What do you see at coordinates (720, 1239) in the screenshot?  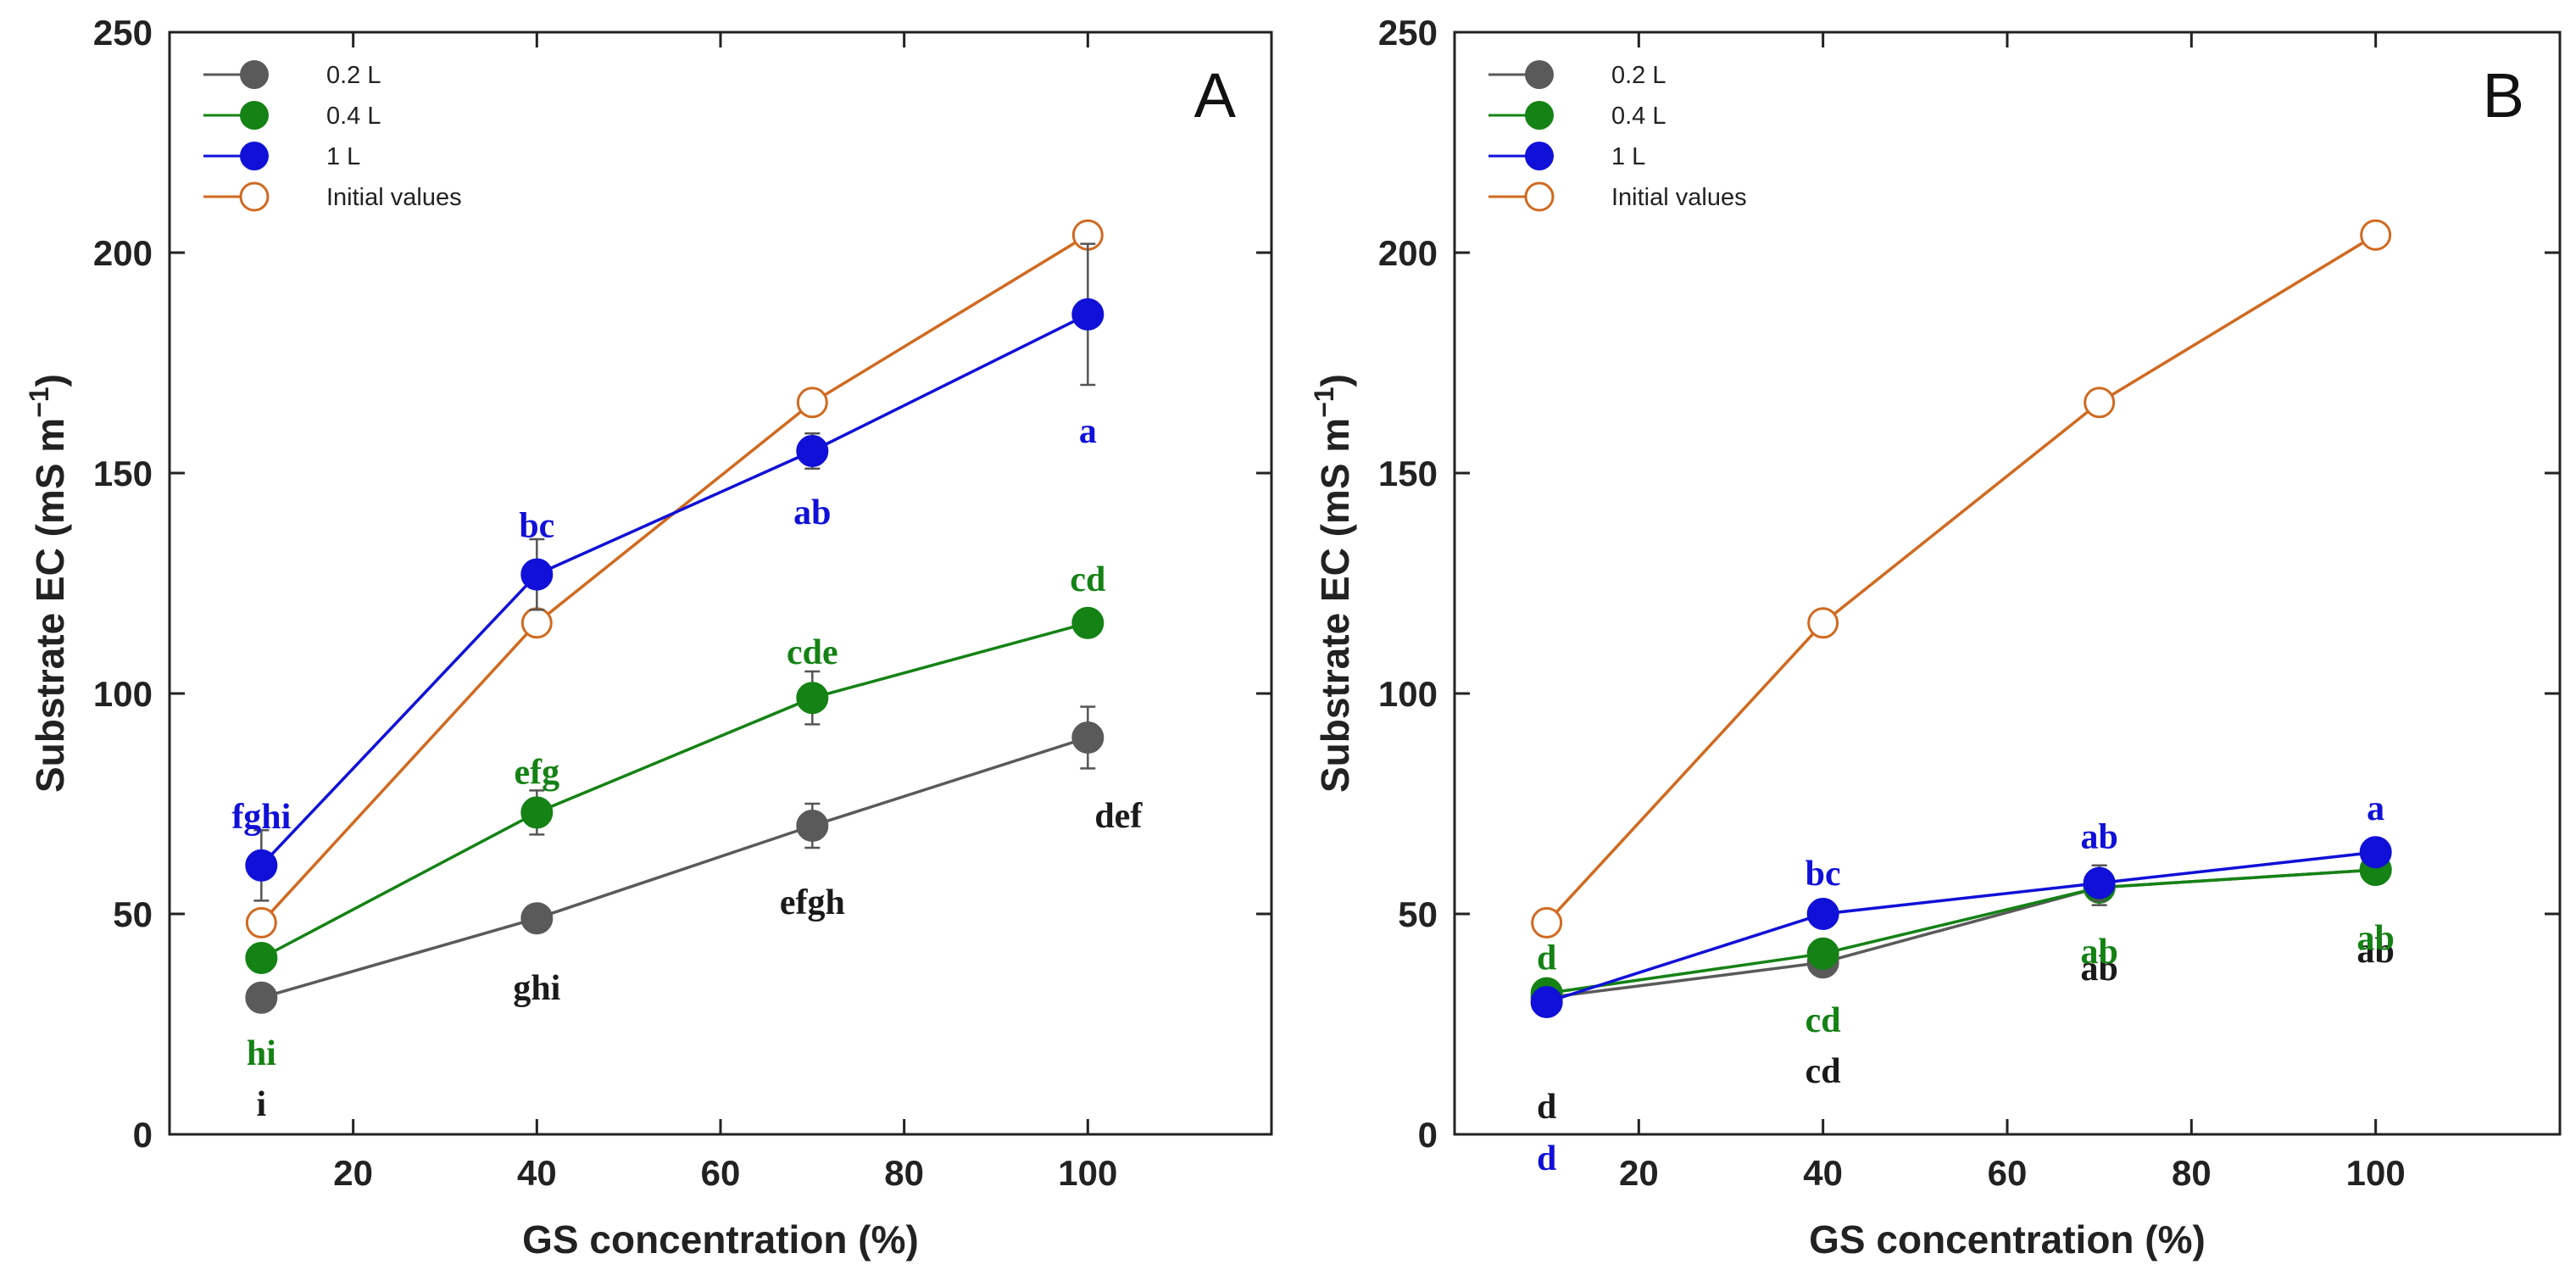 I see `x-axis-title: GS concentration (%)` at bounding box center [720, 1239].